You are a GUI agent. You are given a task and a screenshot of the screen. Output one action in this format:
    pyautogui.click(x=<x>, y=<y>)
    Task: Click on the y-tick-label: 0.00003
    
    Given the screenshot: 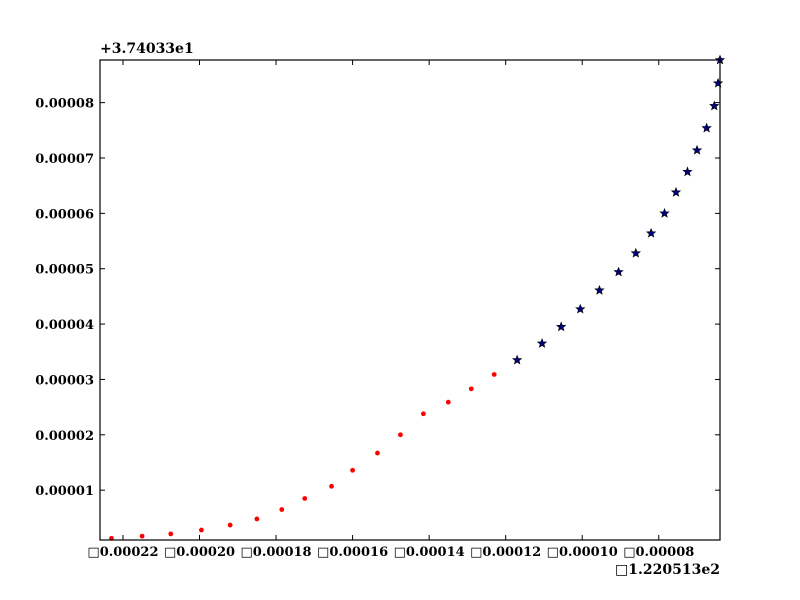 What is the action you would take?
    pyautogui.click(x=64, y=380)
    